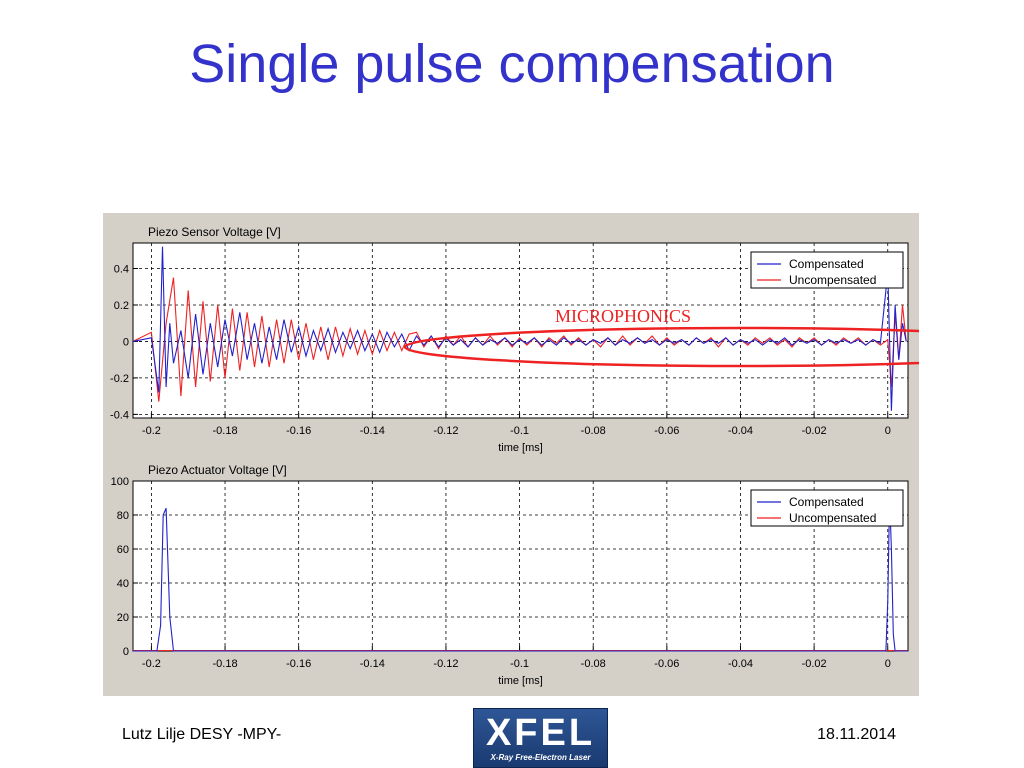 The width and height of the screenshot is (1024, 768). What do you see at coordinates (214, 232) in the screenshot?
I see `chart-title: Piezo Sensor Voltage [V]` at bounding box center [214, 232].